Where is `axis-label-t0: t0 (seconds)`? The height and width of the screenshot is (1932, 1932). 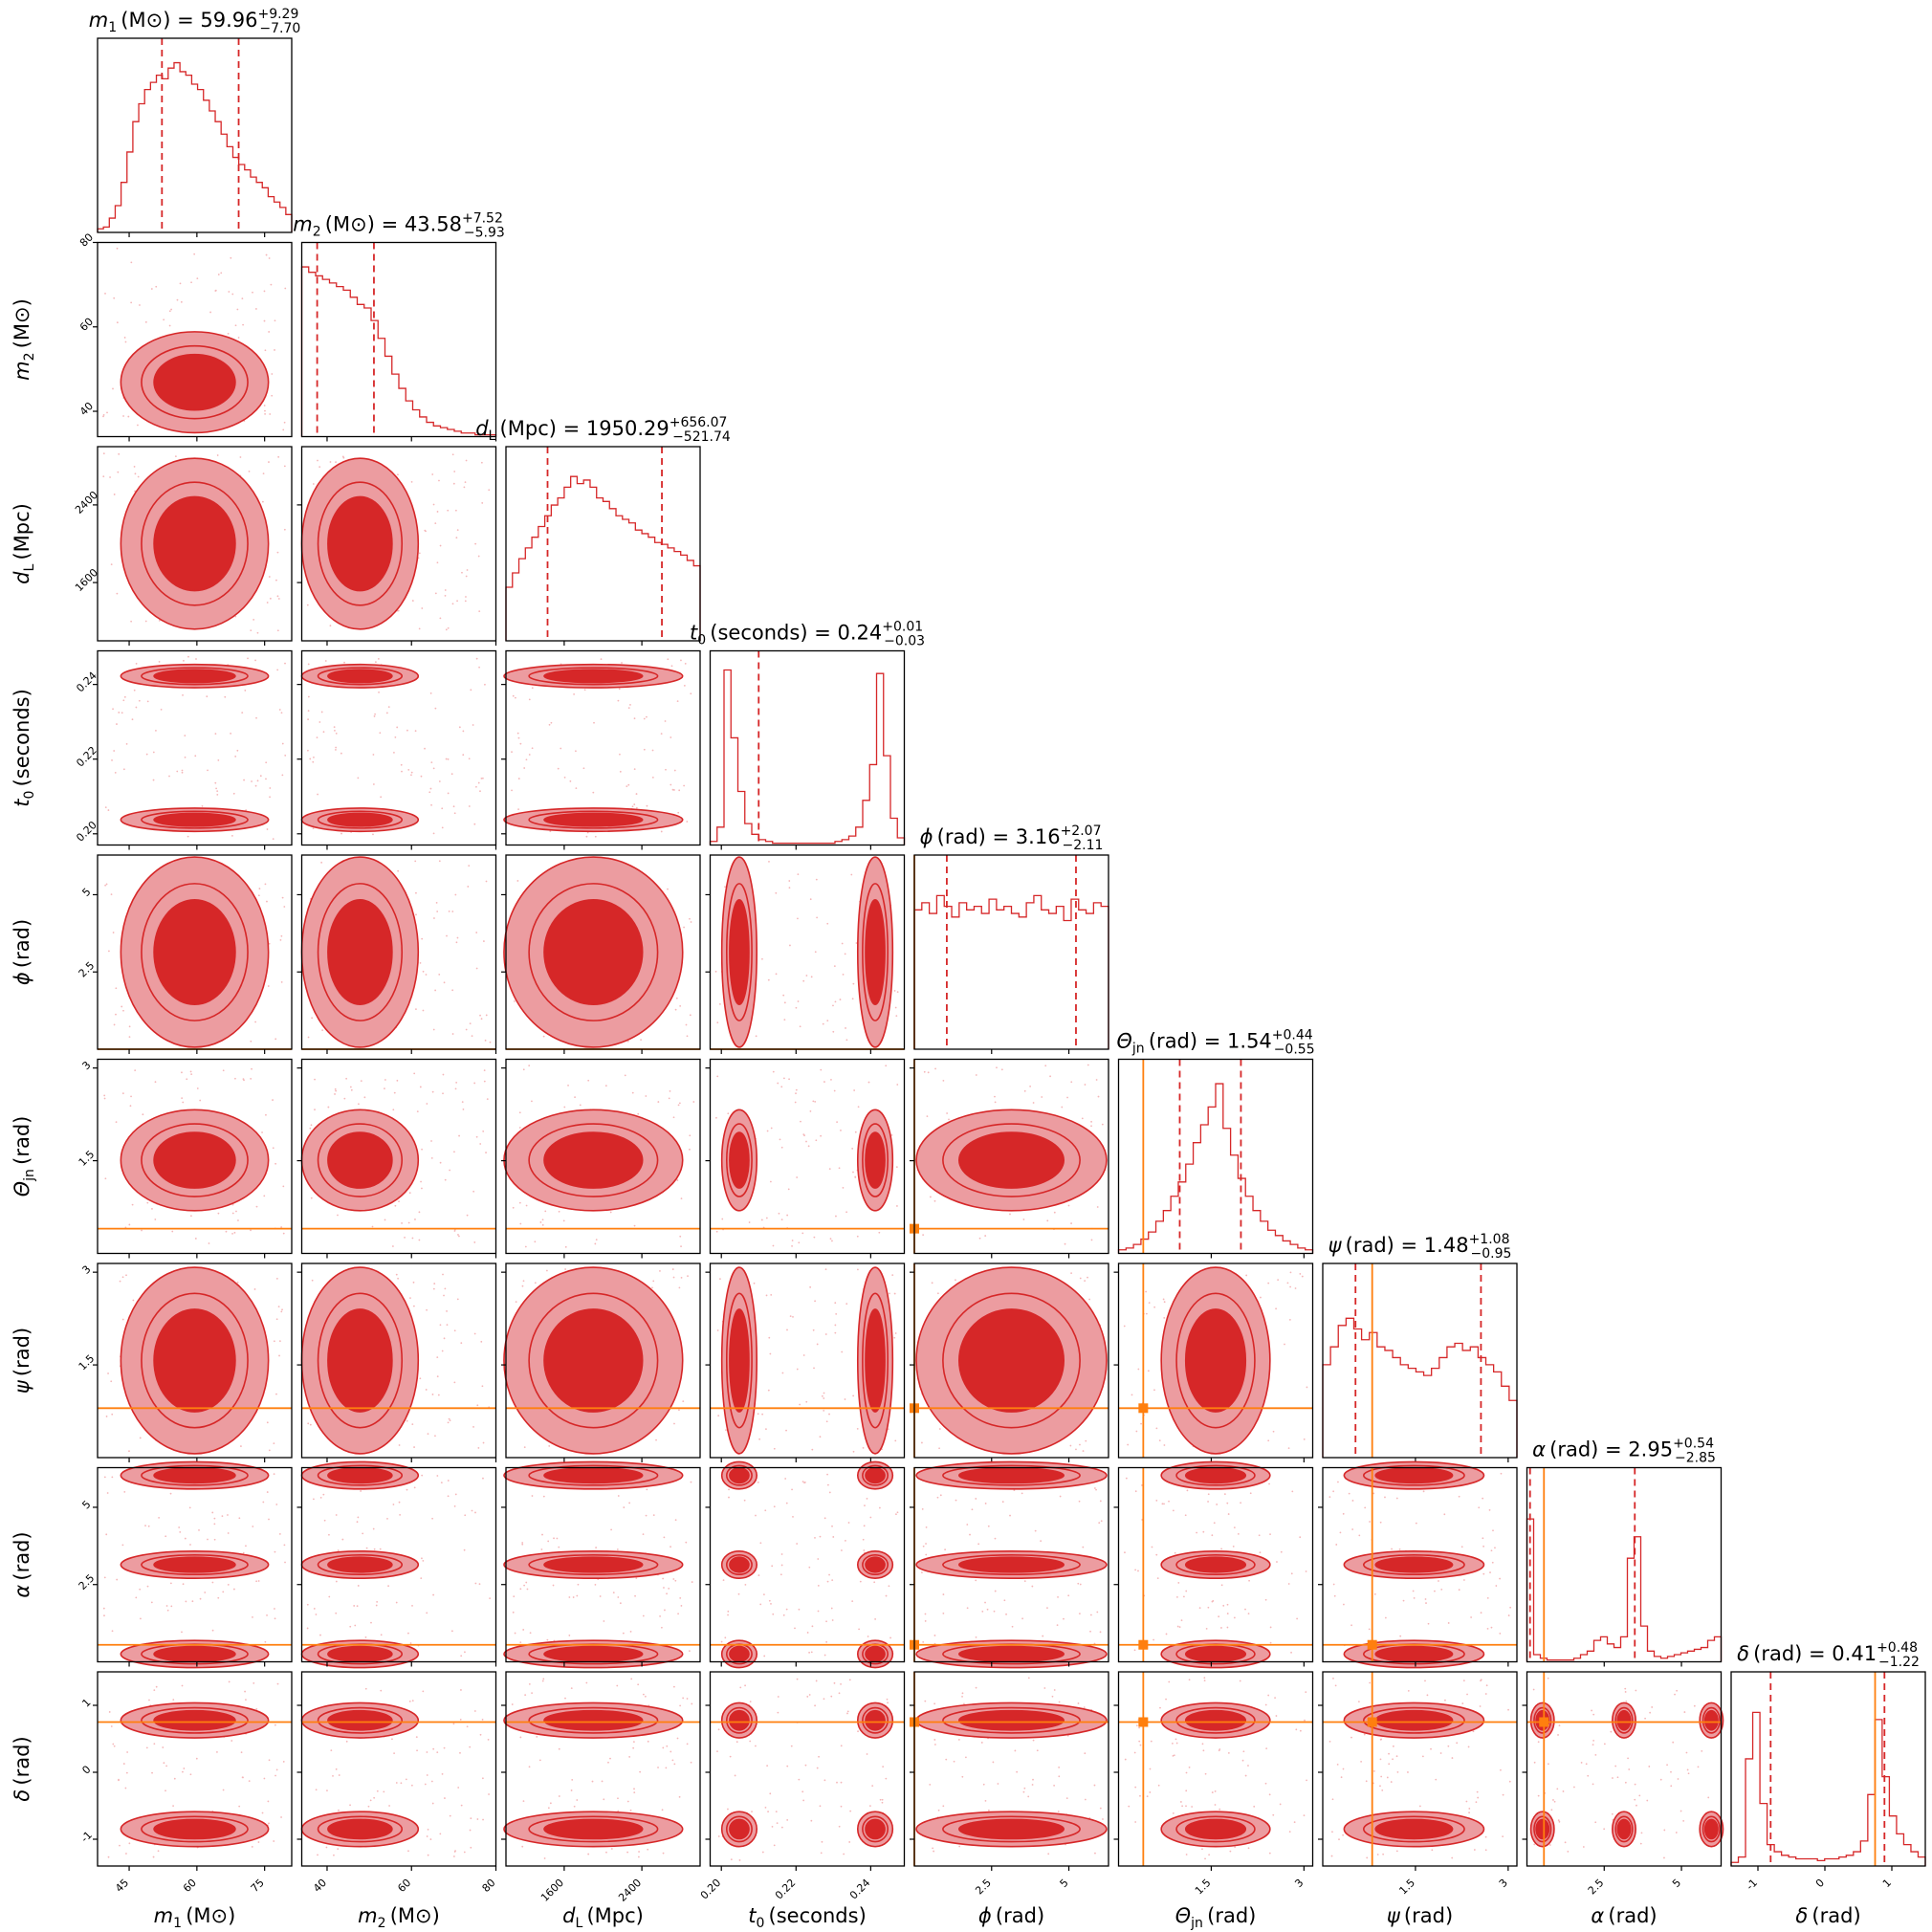
axis-label-t0: t0 (seconds) is located at coordinates (24, 748).